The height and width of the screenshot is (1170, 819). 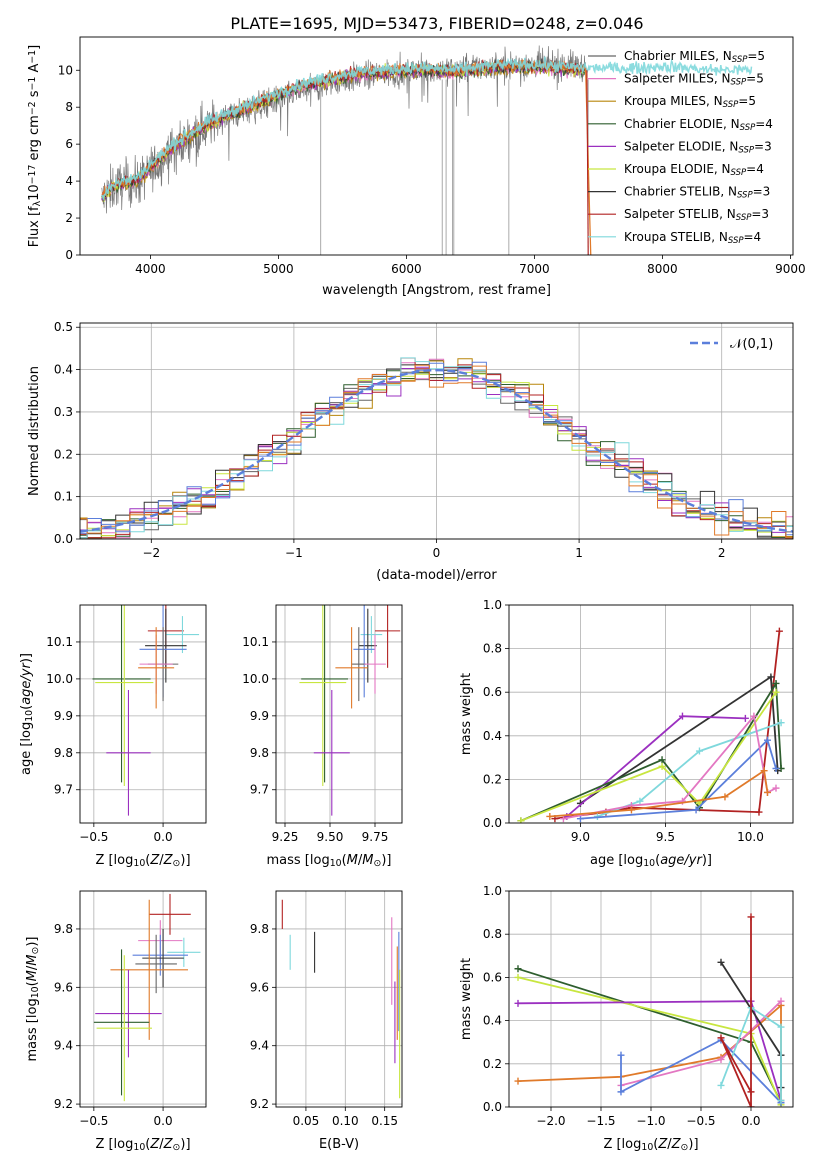 What do you see at coordinates (492, 977) in the screenshot?
I see `y-tick-label: 0.6` at bounding box center [492, 977].